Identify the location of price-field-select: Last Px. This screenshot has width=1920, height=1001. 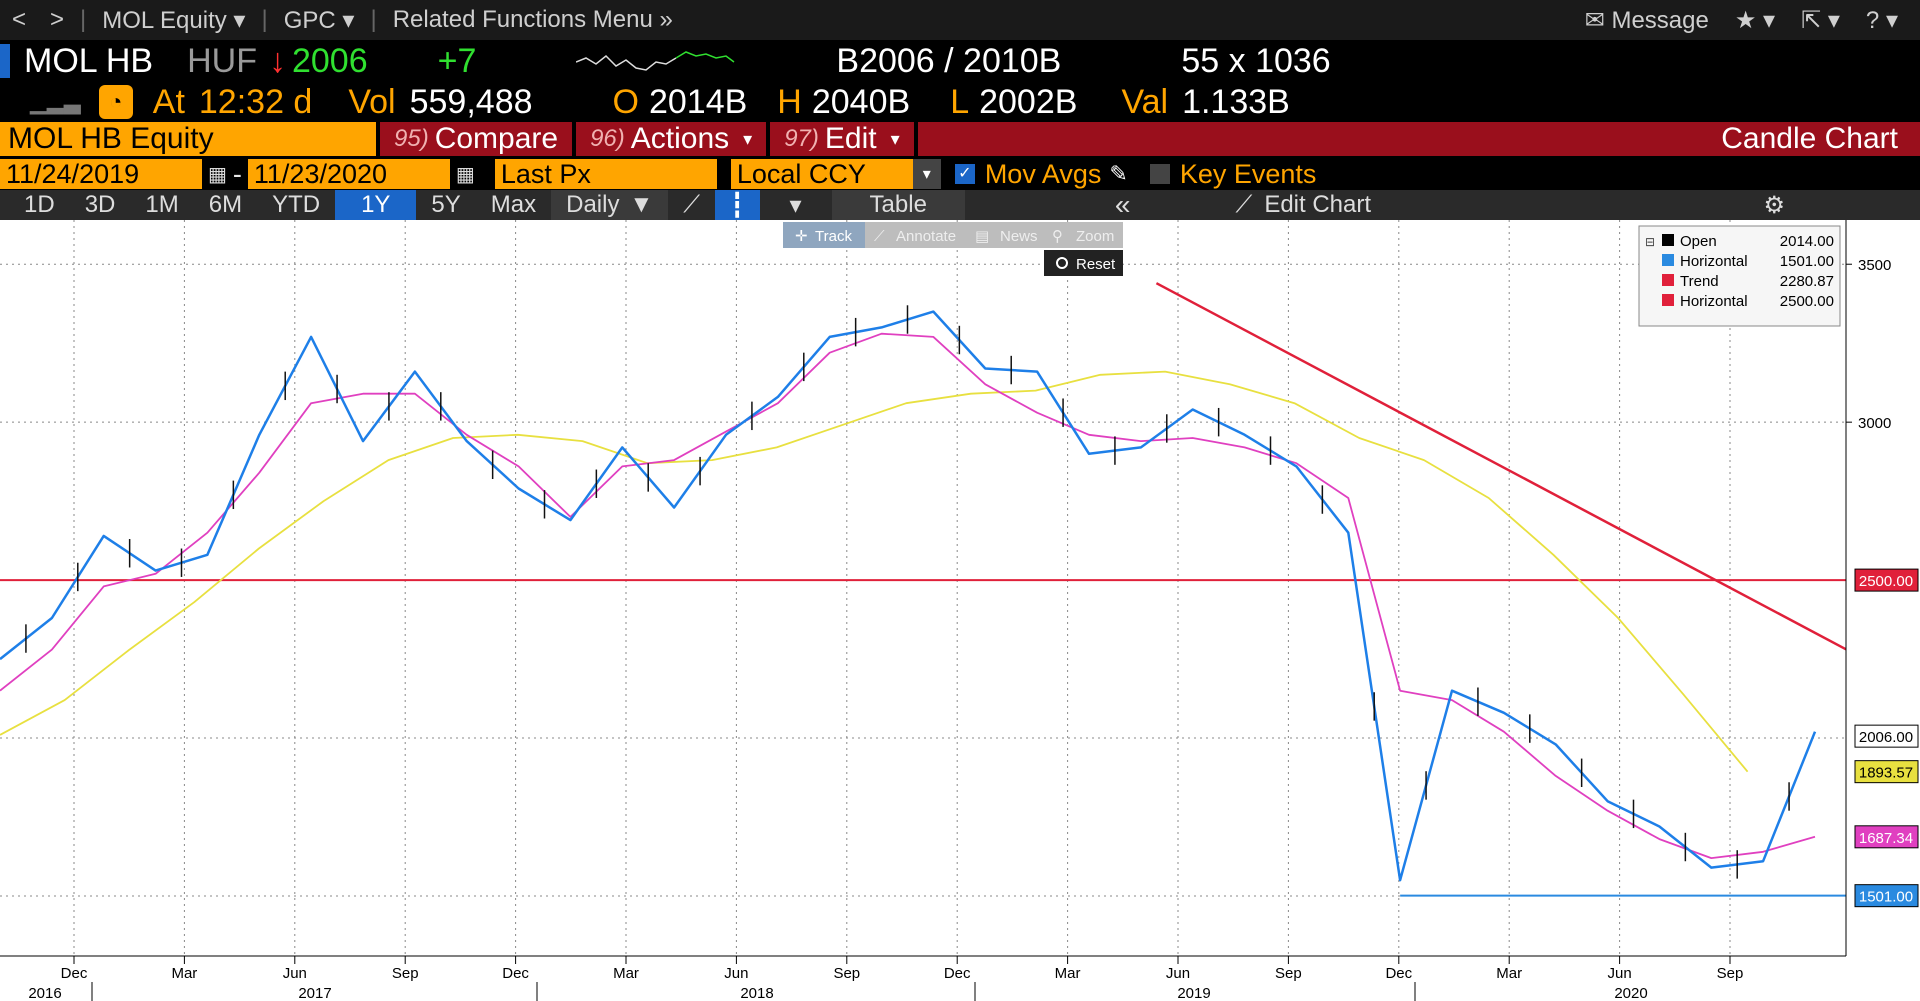
(605, 173).